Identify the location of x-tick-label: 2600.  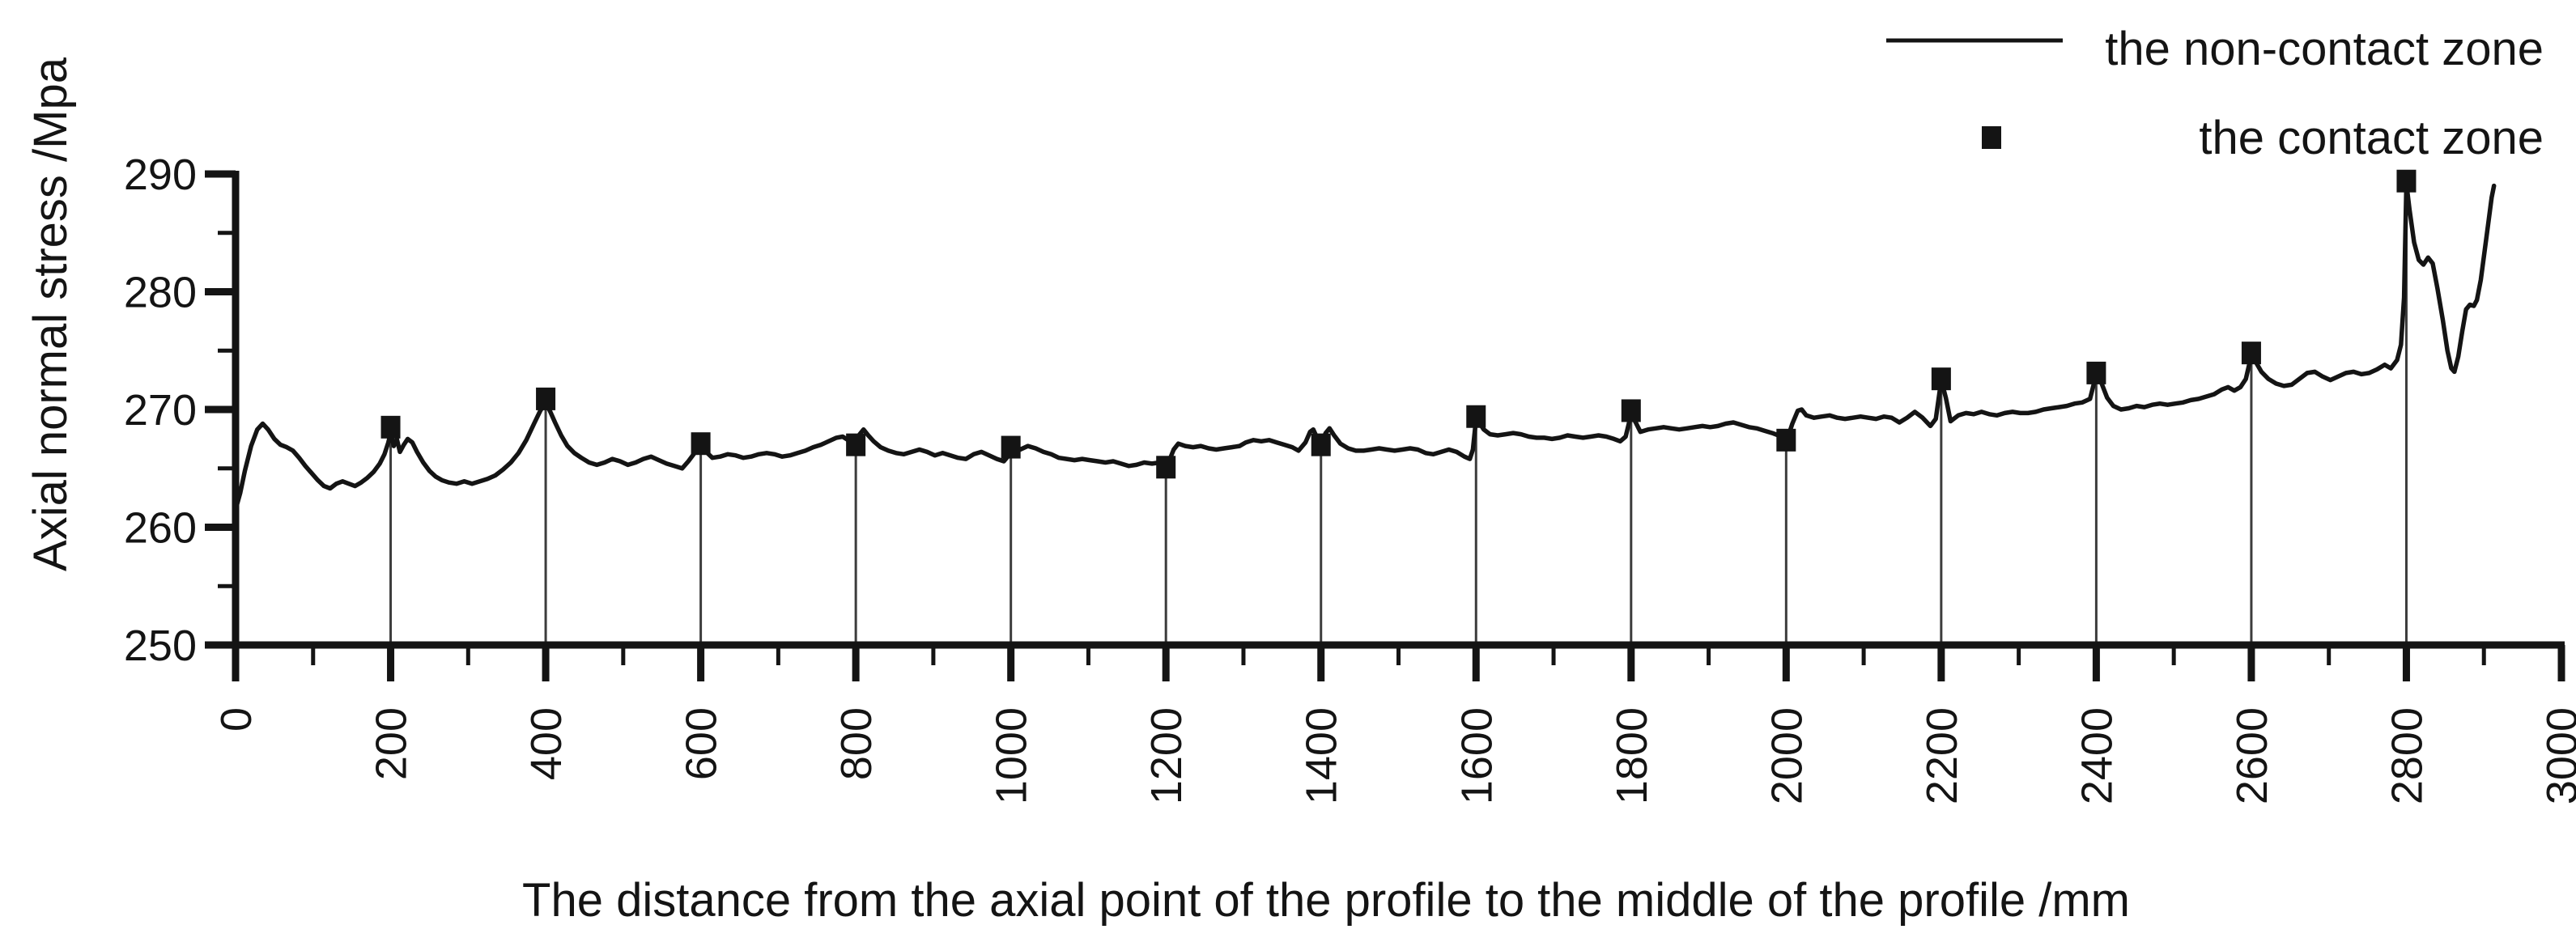
(2252, 755).